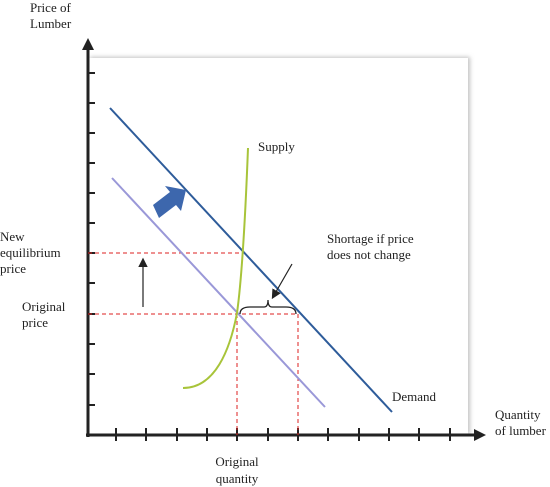 This screenshot has height=487, width=550. What do you see at coordinates (44, 314) in the screenshot?
I see `original-price-label: Original price` at bounding box center [44, 314].